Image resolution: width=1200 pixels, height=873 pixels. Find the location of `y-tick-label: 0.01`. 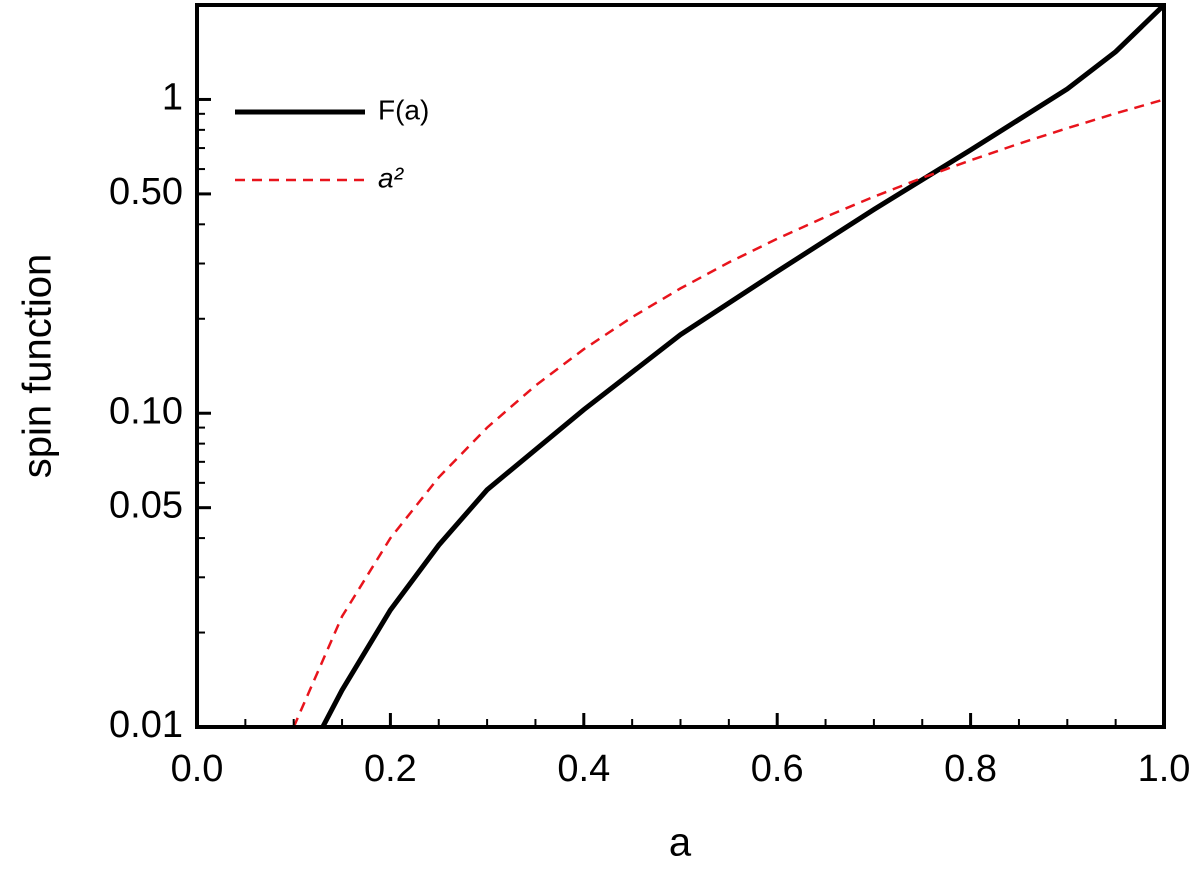

y-tick-label: 0.01 is located at coordinates (146, 725).